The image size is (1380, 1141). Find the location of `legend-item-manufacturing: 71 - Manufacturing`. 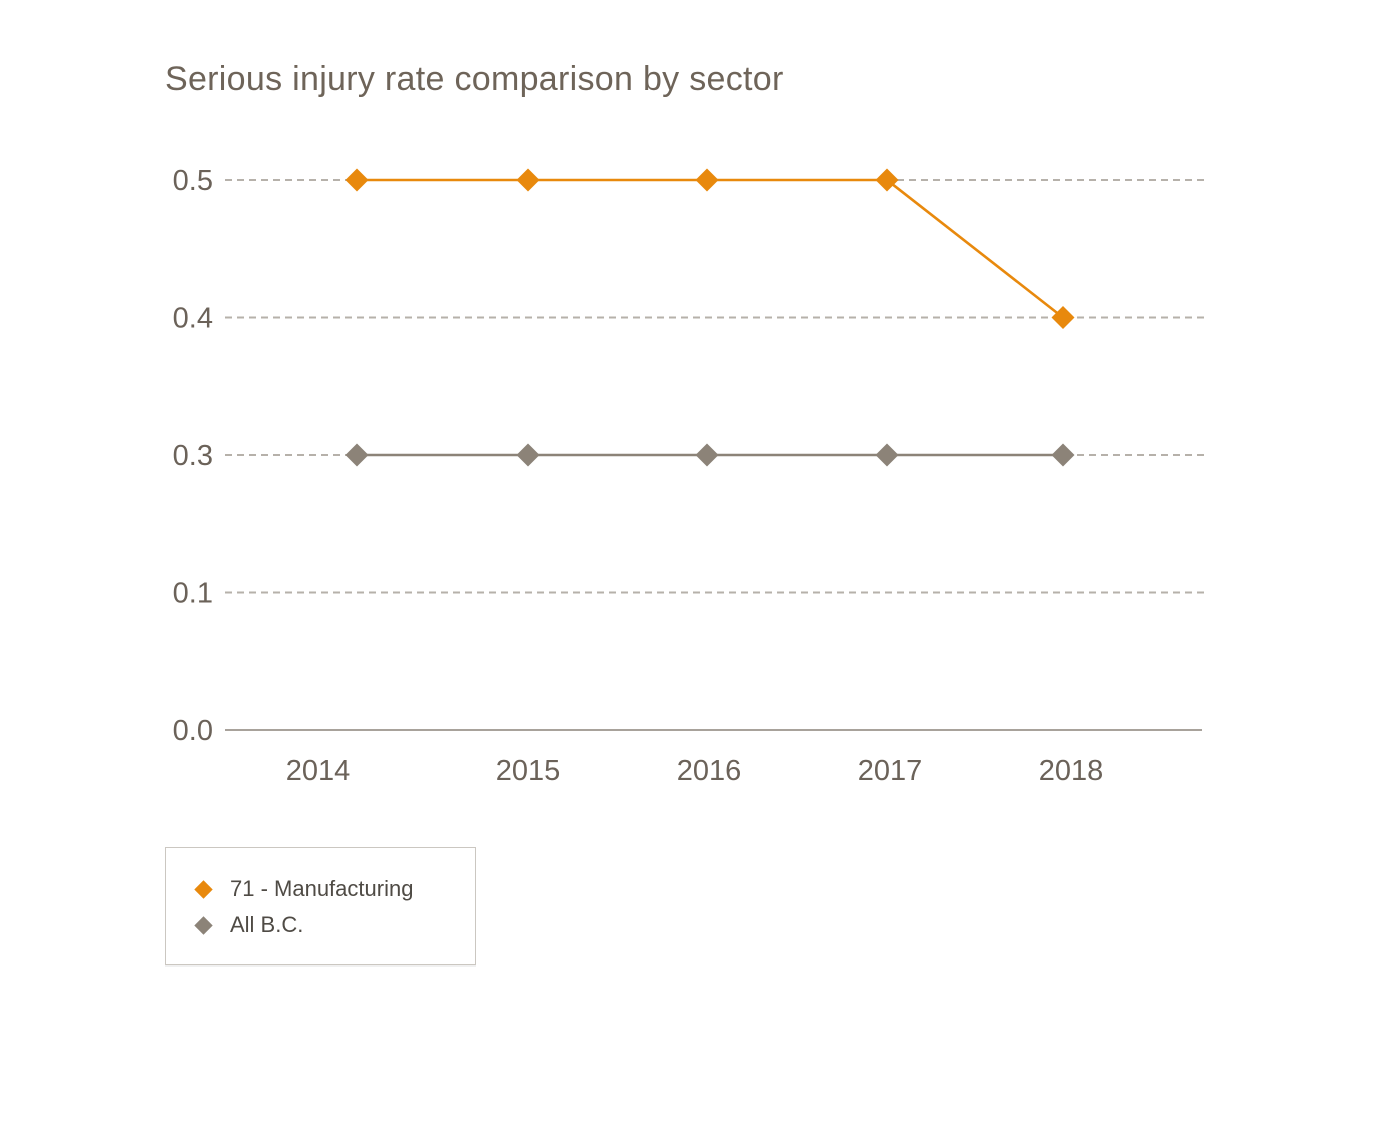

legend-item-manufacturing: 71 - Manufacturing is located at coordinates (334, 889).